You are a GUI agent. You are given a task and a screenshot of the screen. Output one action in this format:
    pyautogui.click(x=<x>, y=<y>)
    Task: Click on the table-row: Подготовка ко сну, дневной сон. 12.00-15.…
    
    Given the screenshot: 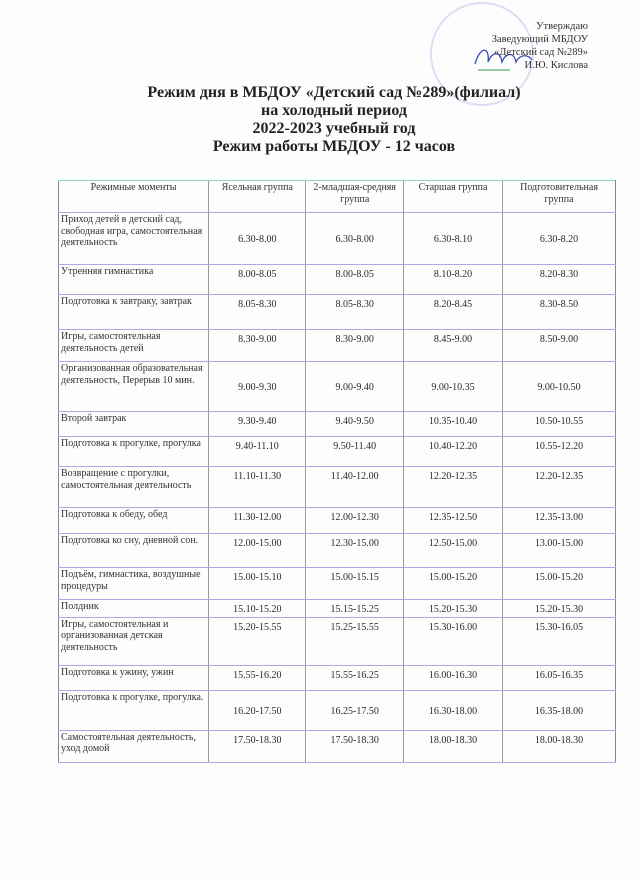 What is the action you would take?
    pyautogui.click(x=336, y=550)
    